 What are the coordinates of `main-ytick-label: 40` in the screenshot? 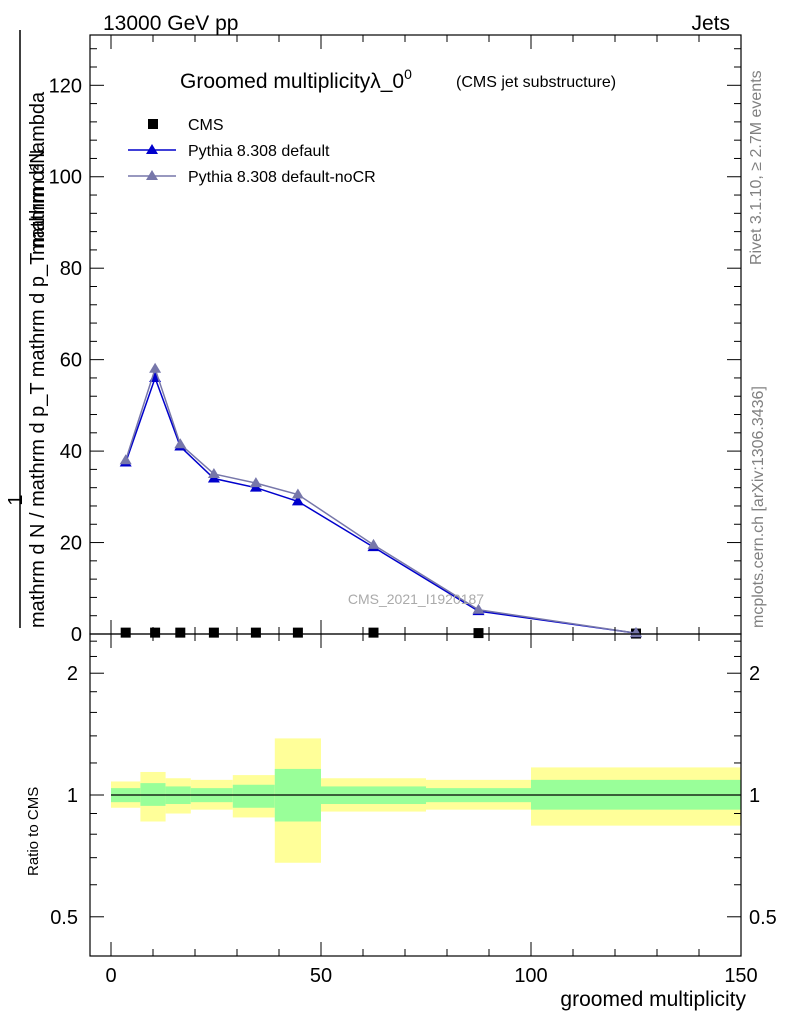 It's located at (71, 452).